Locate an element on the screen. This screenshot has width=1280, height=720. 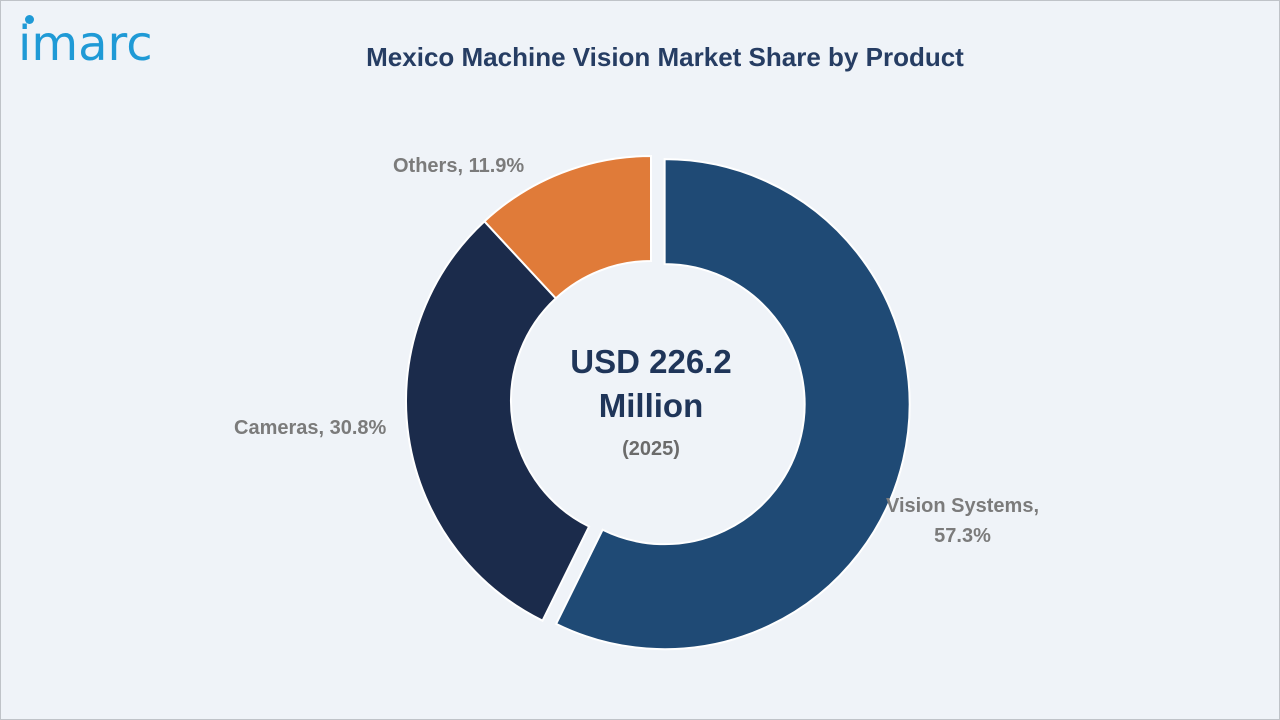
imarc-logo: imarc is located at coordinates (113, 47).